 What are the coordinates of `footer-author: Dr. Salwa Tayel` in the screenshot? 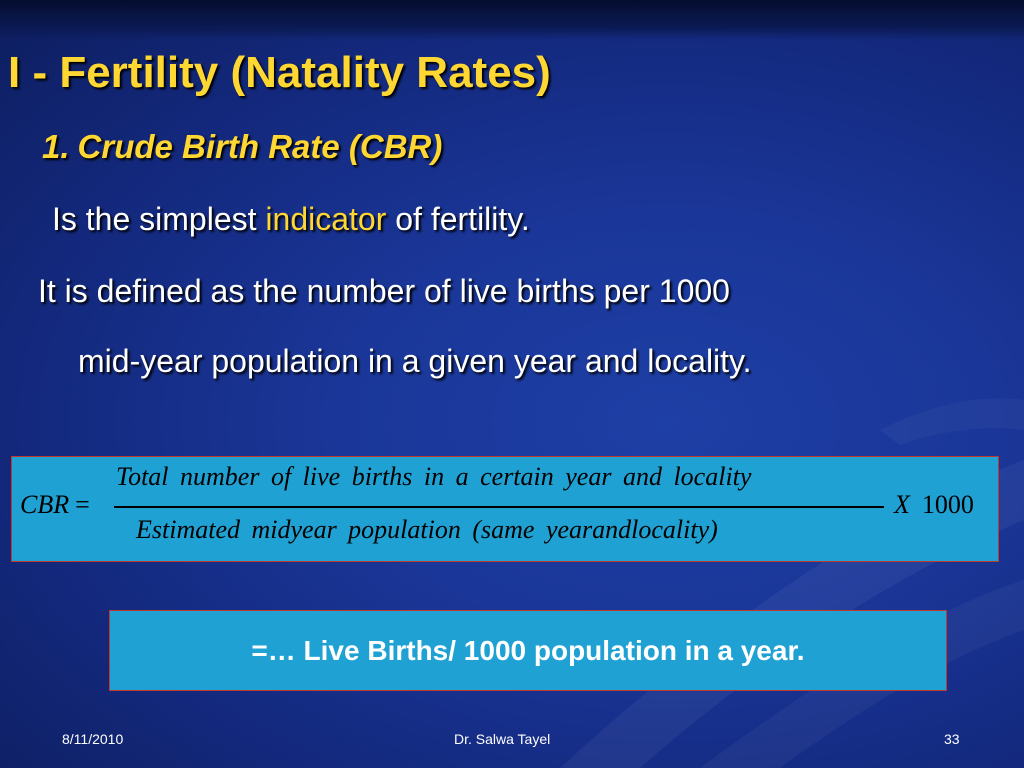 It's located at (502, 739).